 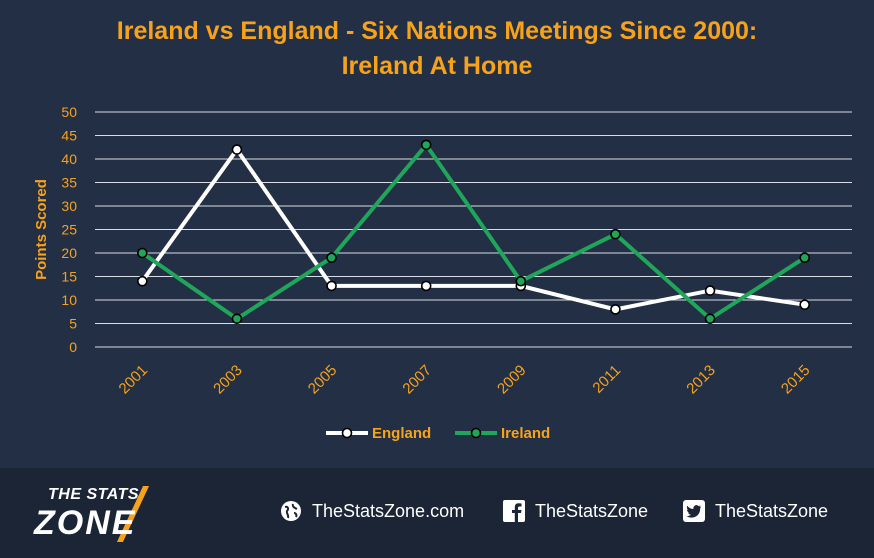 I want to click on twitter-link: TheStatsZone, so click(x=755, y=511).